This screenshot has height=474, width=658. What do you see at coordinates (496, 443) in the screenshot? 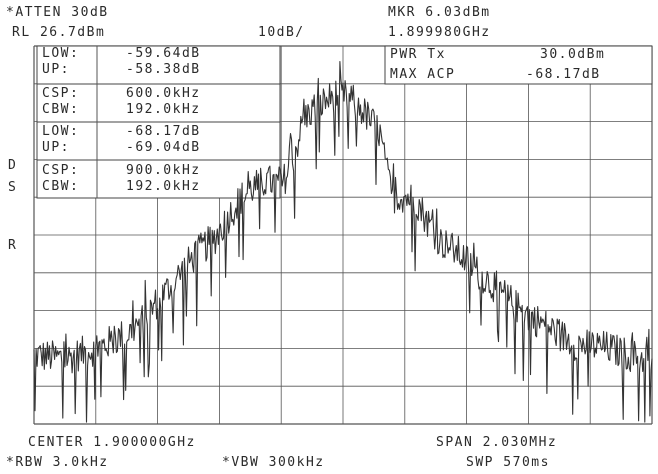
I see `span-readout: SPAN 2.030MHz` at bounding box center [496, 443].